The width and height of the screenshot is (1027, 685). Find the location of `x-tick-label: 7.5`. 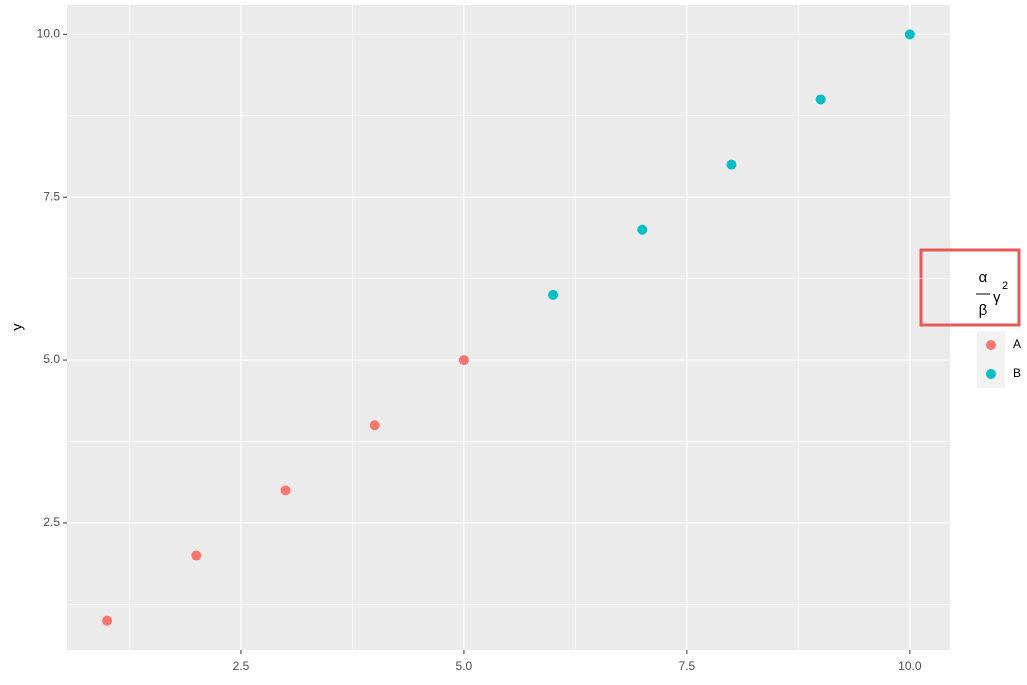

x-tick-label: 7.5 is located at coordinates (687, 666).